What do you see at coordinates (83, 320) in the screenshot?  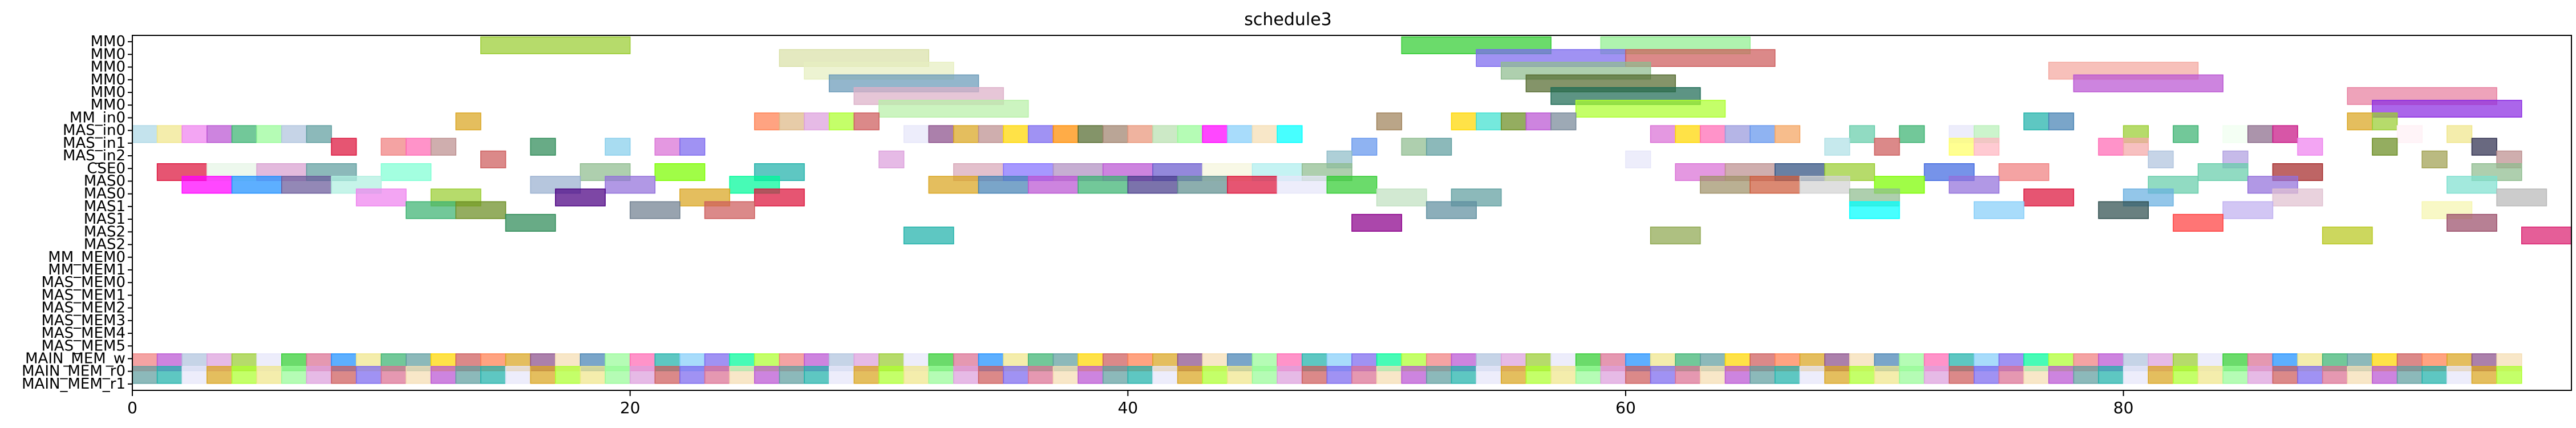 I see `row-label: MAS_MEM3` at bounding box center [83, 320].